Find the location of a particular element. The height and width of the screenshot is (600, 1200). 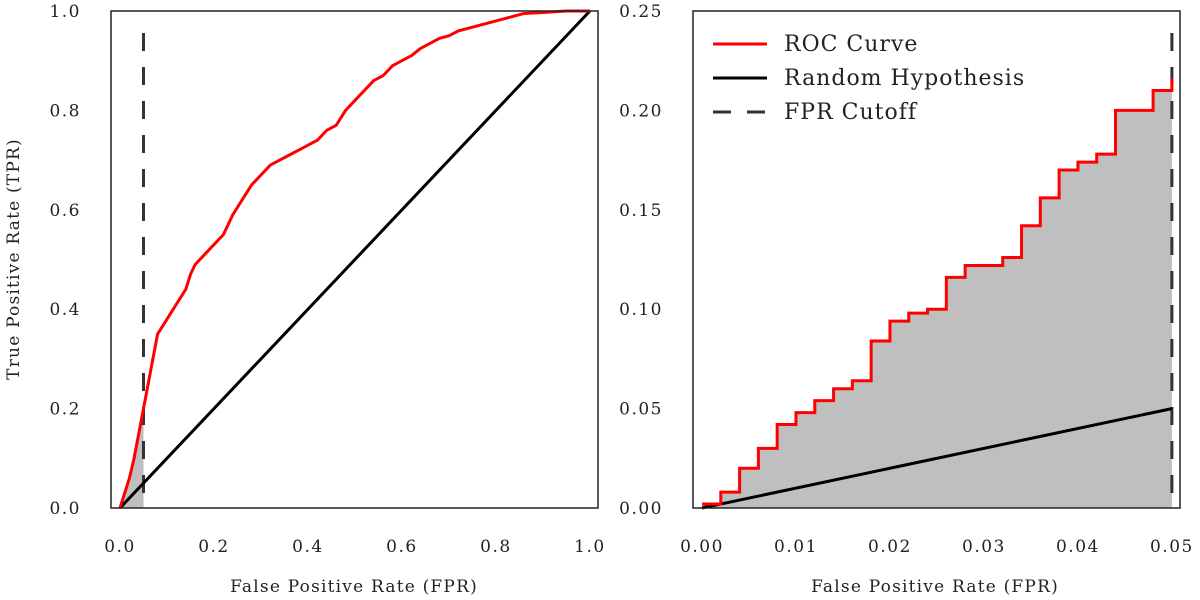

left-y-tick-label: 0.2 is located at coordinates (65, 410).